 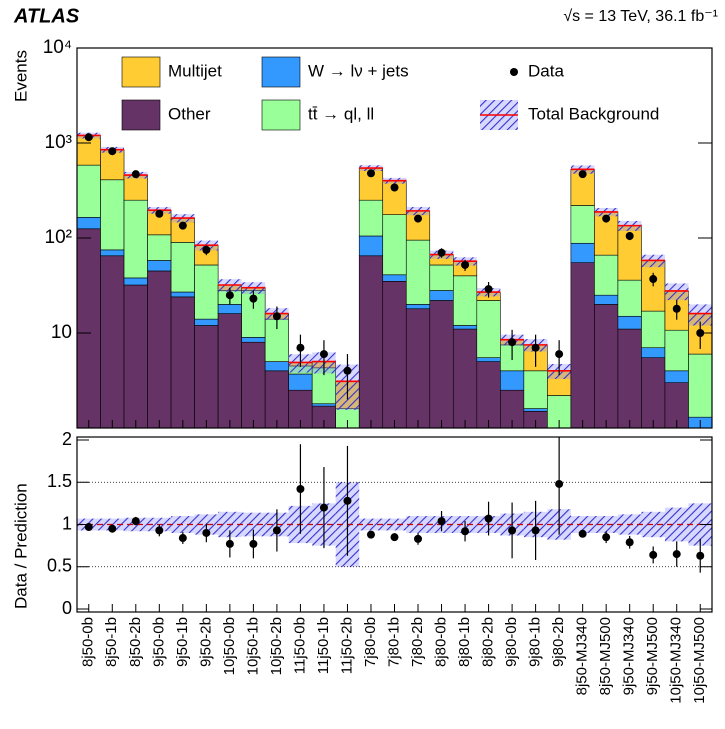 I want to click on y-tick-label: 0, so click(x=67, y=608).